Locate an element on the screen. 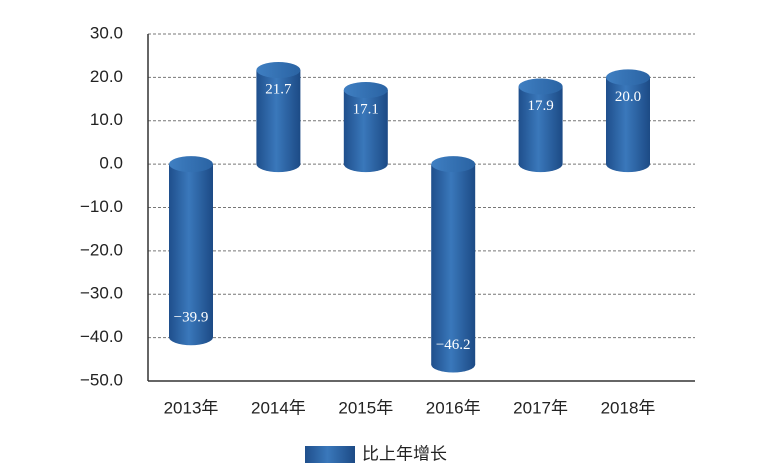 This screenshot has width=779, height=476. y-tick-label: −50.0 is located at coordinates (101, 379).